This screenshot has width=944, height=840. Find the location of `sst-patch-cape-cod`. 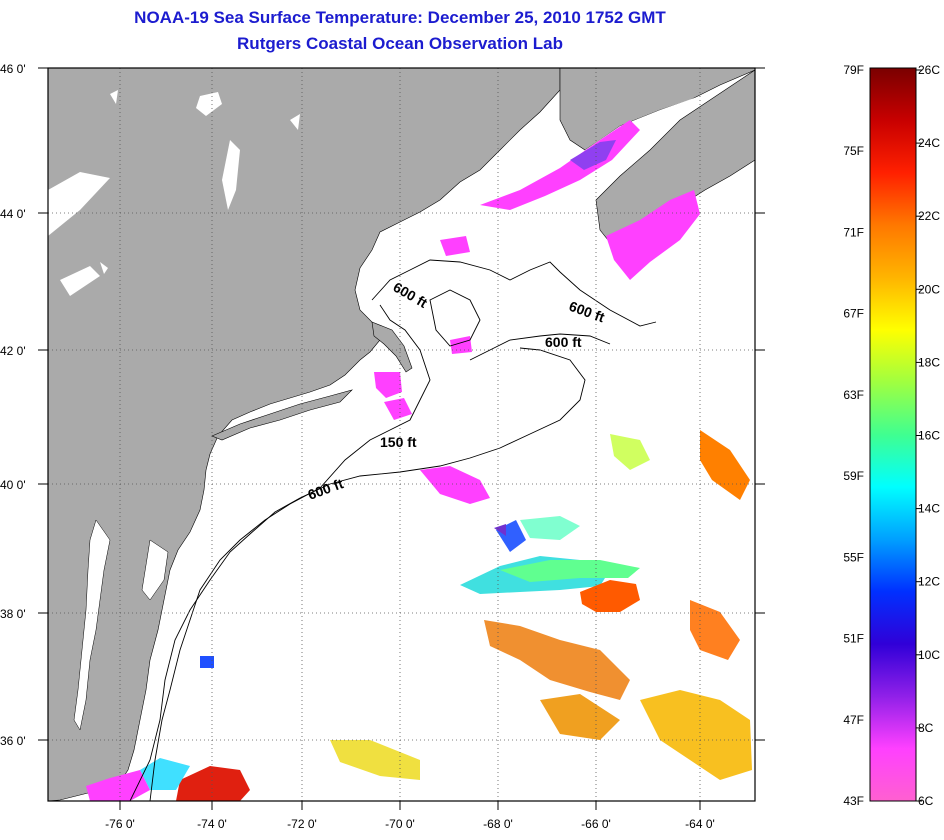

sst-patch-cape-cod is located at coordinates (388, 385).